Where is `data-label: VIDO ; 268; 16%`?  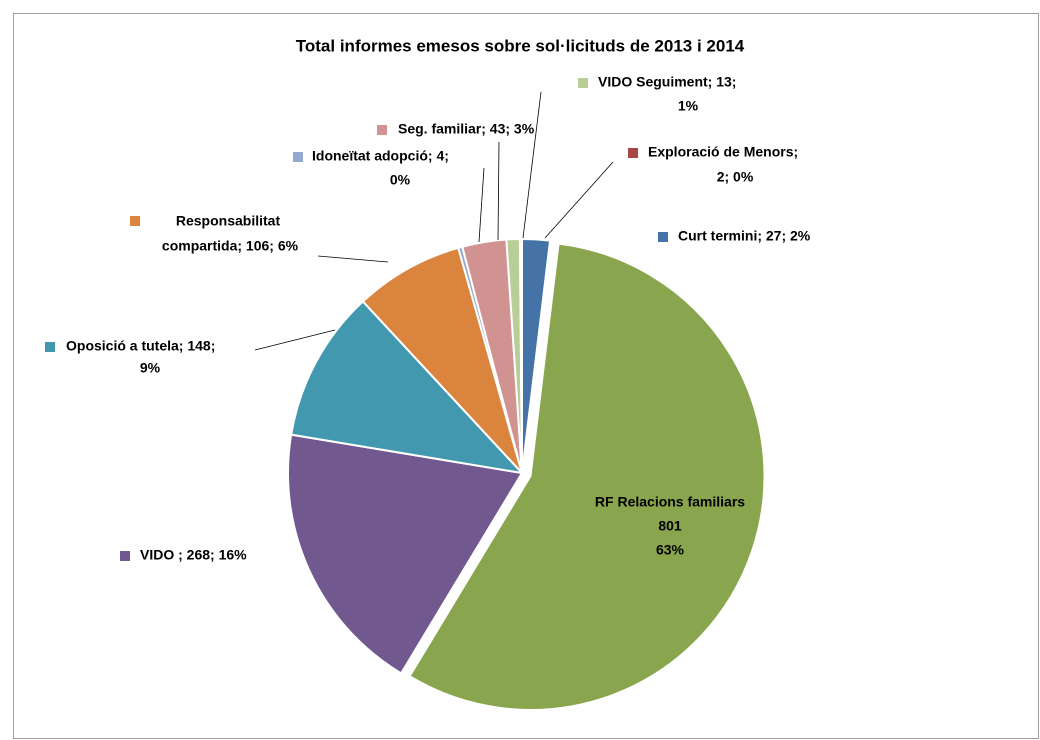 data-label: VIDO ; 268; 16% is located at coordinates (193, 555).